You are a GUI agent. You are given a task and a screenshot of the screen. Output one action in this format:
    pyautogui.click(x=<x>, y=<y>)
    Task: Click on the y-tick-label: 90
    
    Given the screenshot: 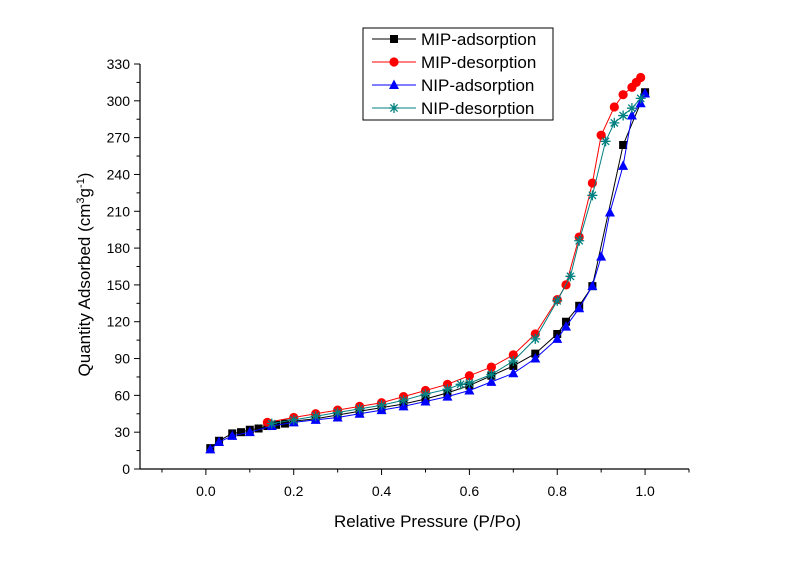 What is the action you would take?
    pyautogui.click(x=122, y=359)
    